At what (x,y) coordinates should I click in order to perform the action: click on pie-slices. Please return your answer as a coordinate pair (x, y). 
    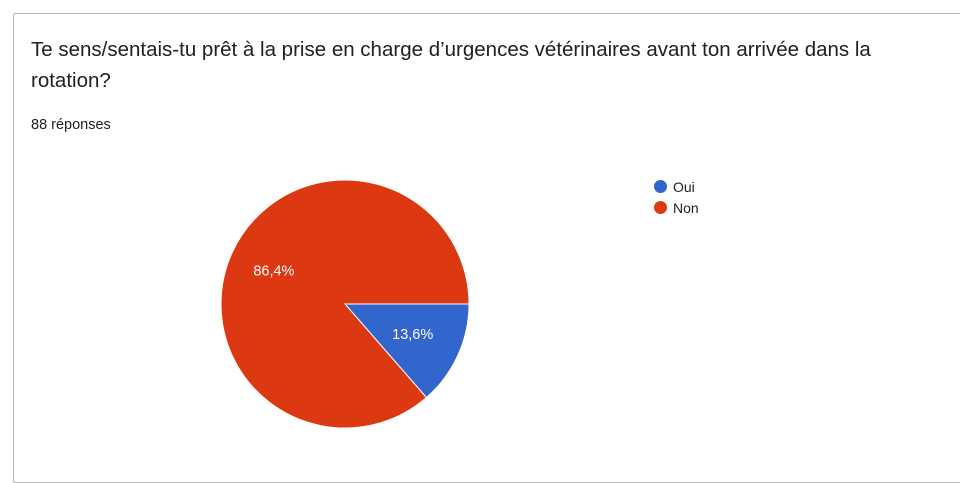
    Looking at the image, I should click on (345, 304).